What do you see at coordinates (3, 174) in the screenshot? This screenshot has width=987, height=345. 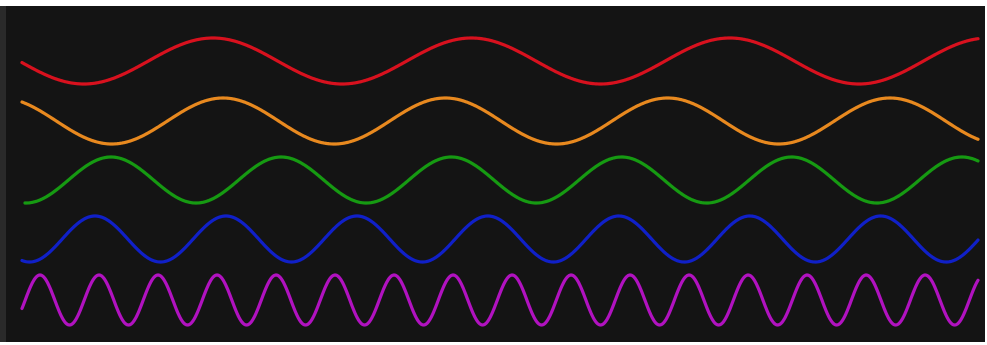 I see `left-edge-strip` at bounding box center [3, 174].